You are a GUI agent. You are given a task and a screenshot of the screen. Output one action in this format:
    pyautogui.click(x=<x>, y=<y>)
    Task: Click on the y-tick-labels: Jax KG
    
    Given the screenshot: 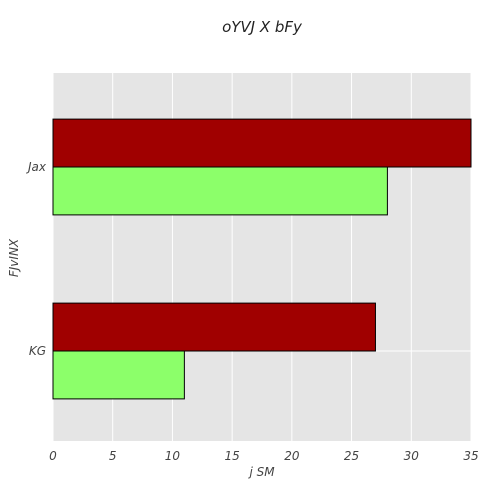 What is the action you would take?
    pyautogui.click(x=36, y=259)
    